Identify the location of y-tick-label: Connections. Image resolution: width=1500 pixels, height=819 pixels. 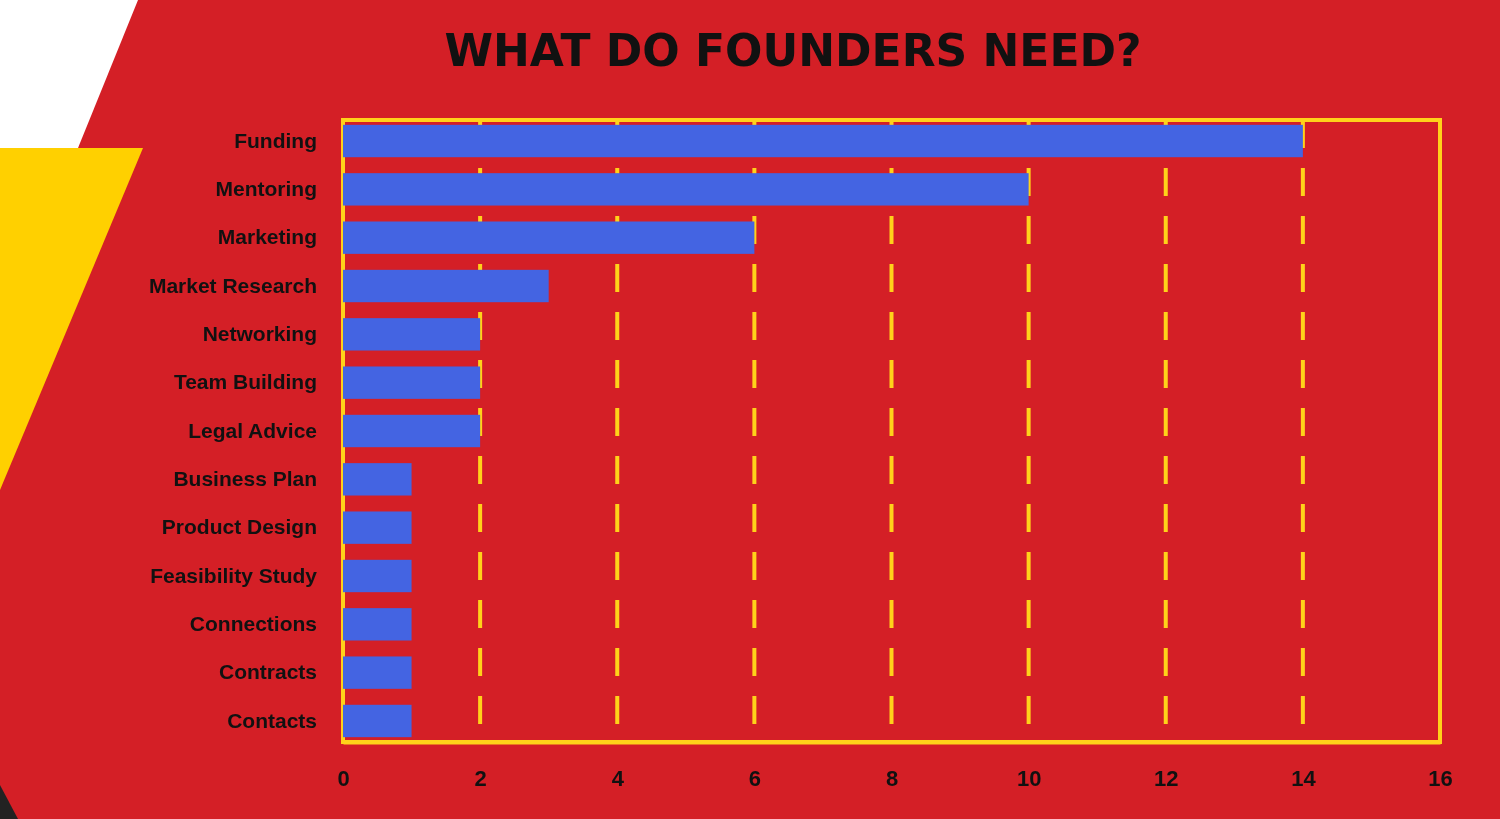
(253, 624).